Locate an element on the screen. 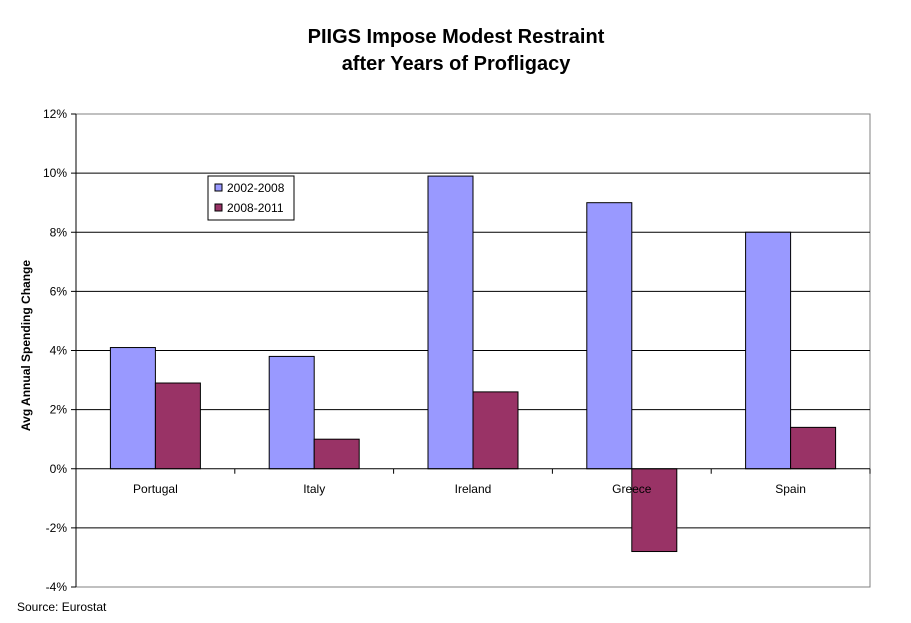  source-note: Source: Eurostat is located at coordinates (62, 607).